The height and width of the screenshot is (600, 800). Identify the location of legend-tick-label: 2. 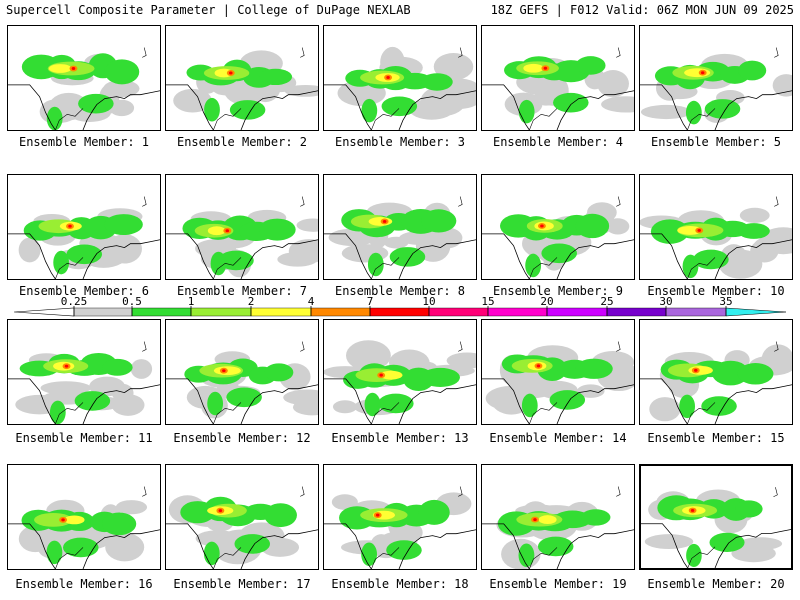
(251, 302).